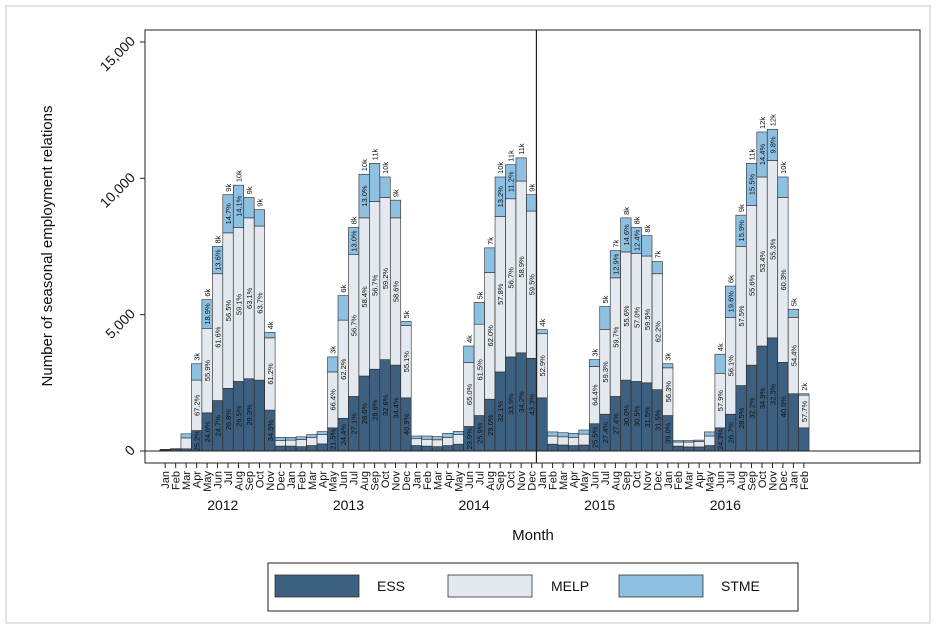 This screenshot has width=936, height=629. What do you see at coordinates (594, 437) in the screenshot?
I see `label-ess-41: 25.5%` at bounding box center [594, 437].